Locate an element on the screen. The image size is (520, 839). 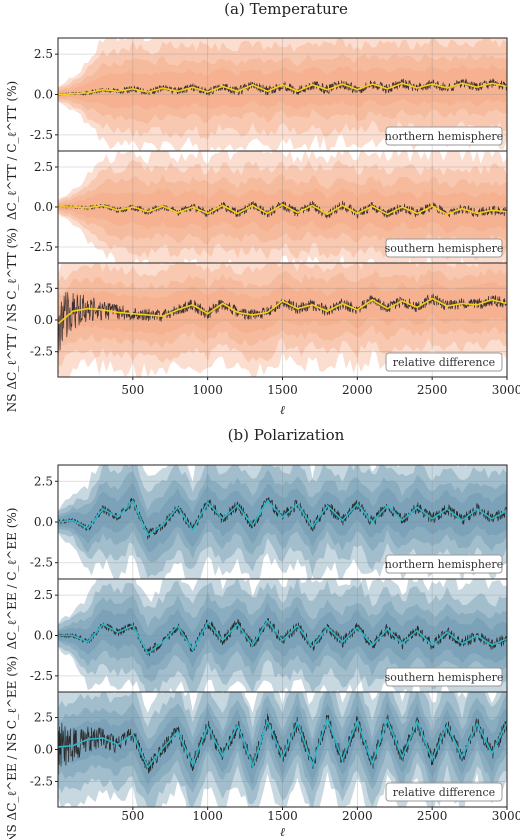
figure-b-p1-ytick-0: 2.5 is located at coordinates (43, 595).